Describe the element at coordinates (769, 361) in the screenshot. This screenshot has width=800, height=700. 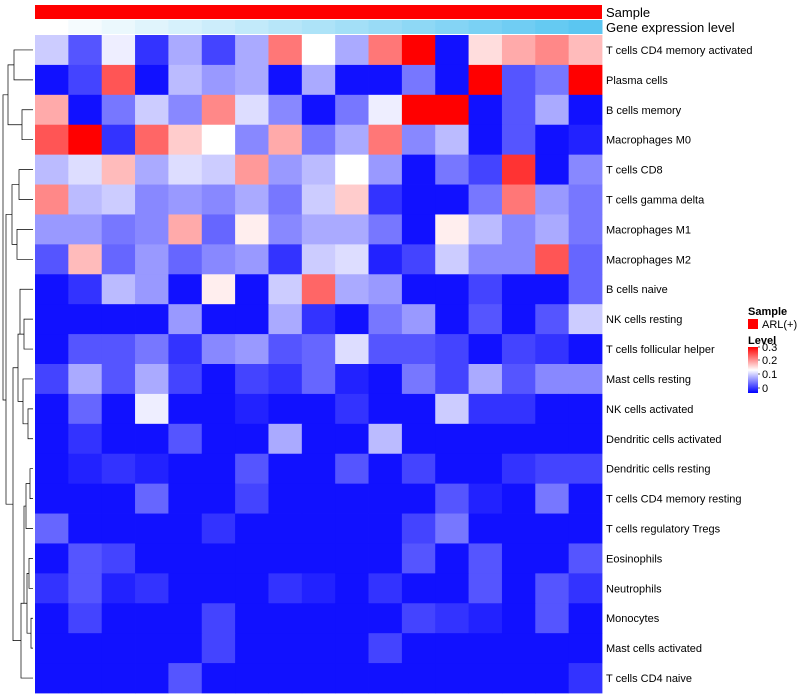
I see `legend-level-tick-label: 0.2` at that location.